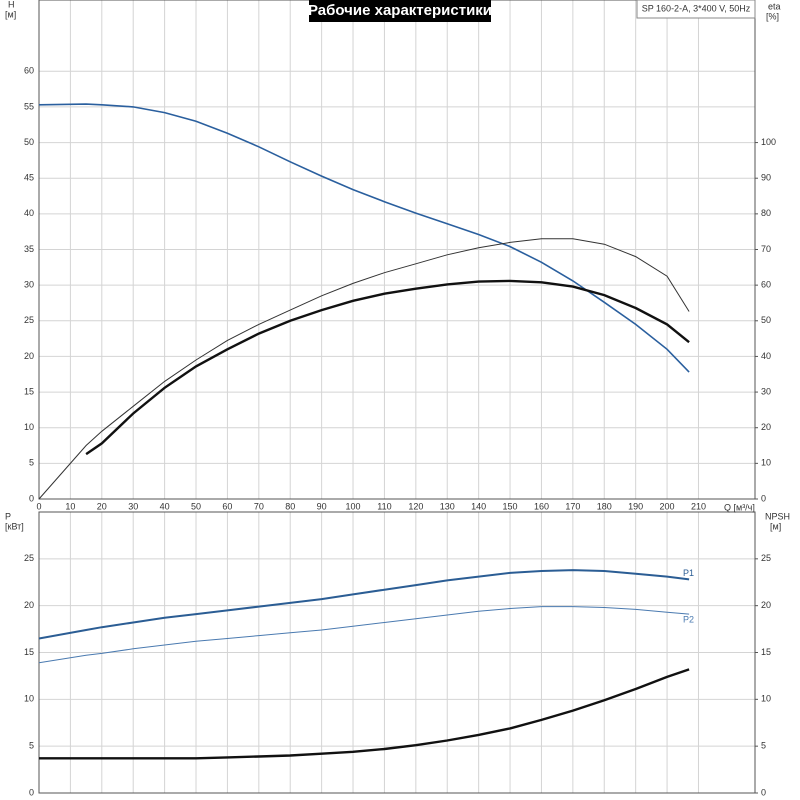 The height and width of the screenshot is (800, 800). What do you see at coordinates (766, 391) in the screenshot?
I see `y2-tick-label: 30` at bounding box center [766, 391].